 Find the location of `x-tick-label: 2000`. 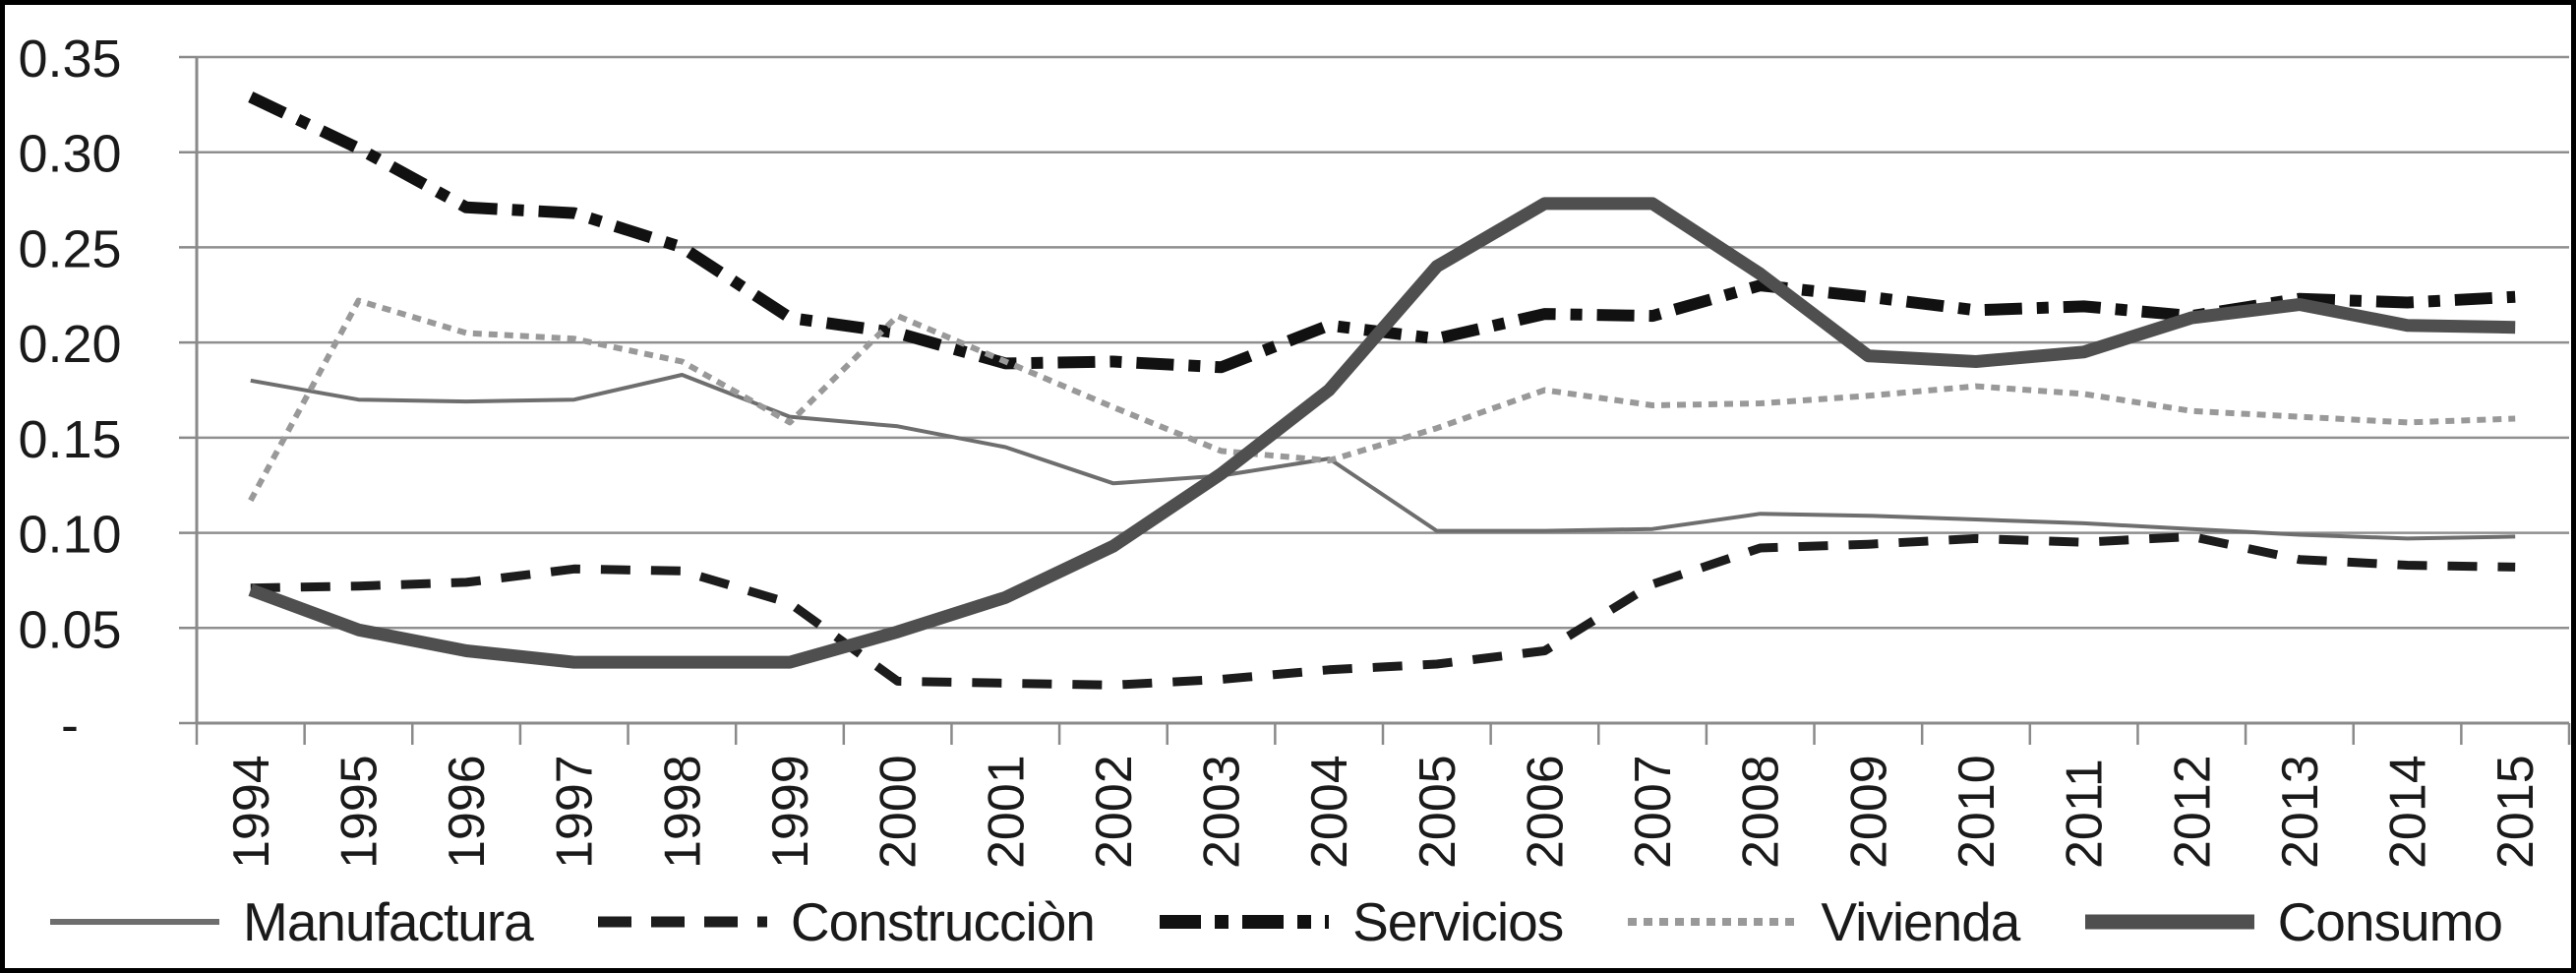

x-tick-label: 2000 is located at coordinates (899, 812).